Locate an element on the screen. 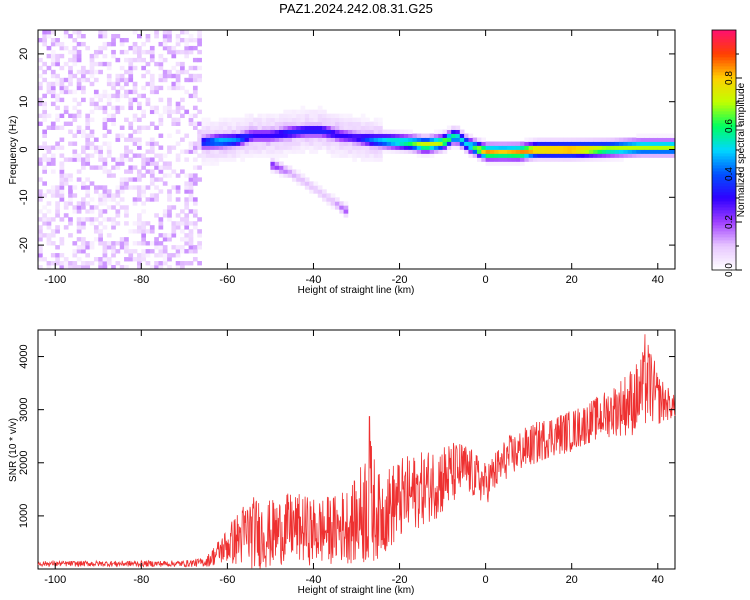 Image resolution: width=750 pixels, height=600 pixels. spectrogram-xlabel: Height of straight line (km) is located at coordinates (356, 290).